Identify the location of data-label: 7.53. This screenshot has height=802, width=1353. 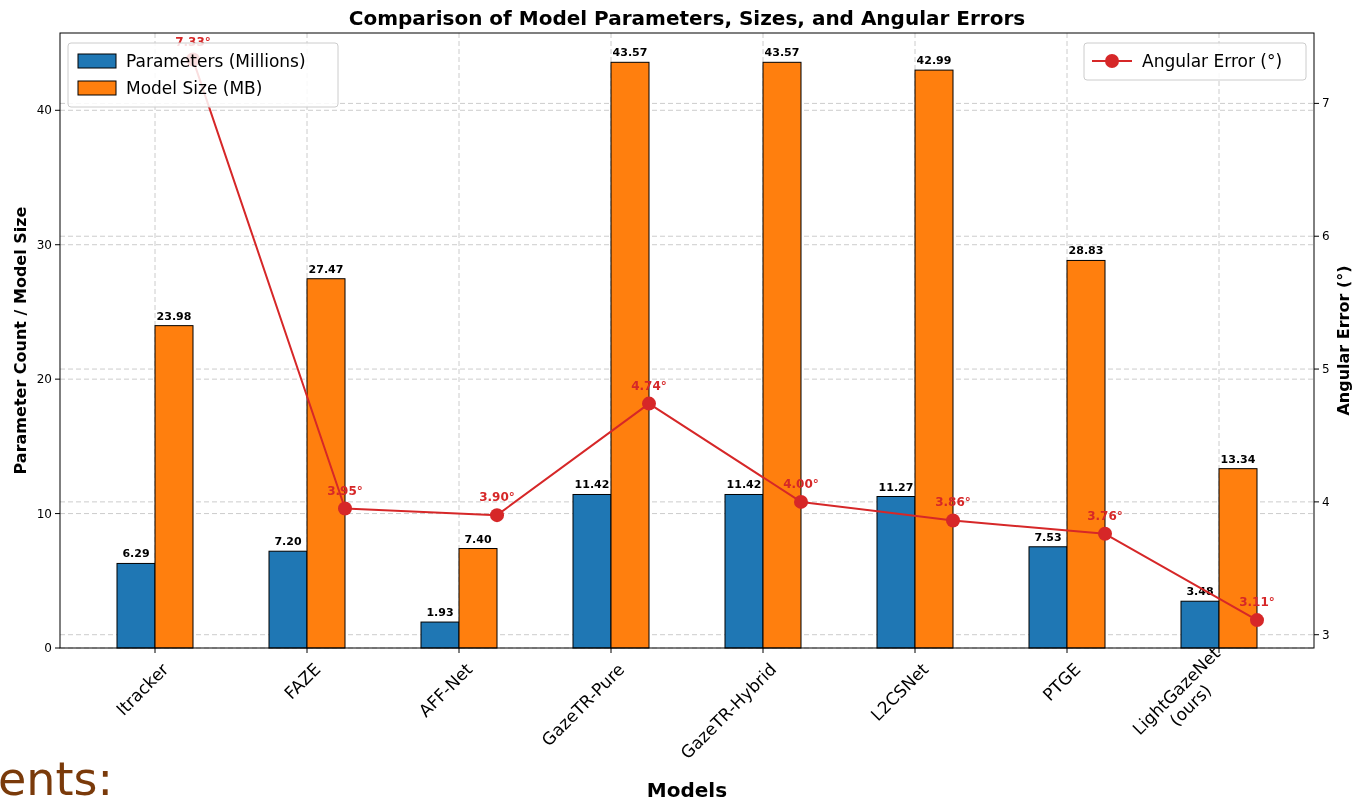
(1048, 537).